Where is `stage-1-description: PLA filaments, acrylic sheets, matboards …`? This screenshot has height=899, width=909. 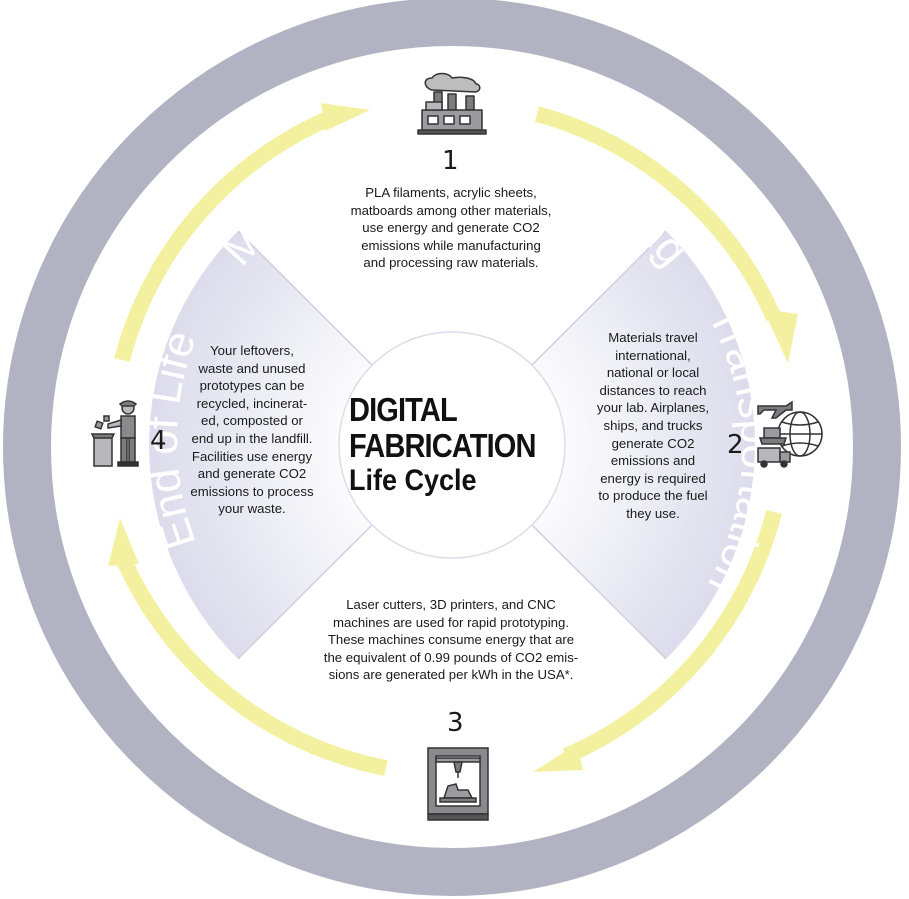 stage-1-description: PLA filaments, acrylic sheets, matboards … is located at coordinates (451, 228).